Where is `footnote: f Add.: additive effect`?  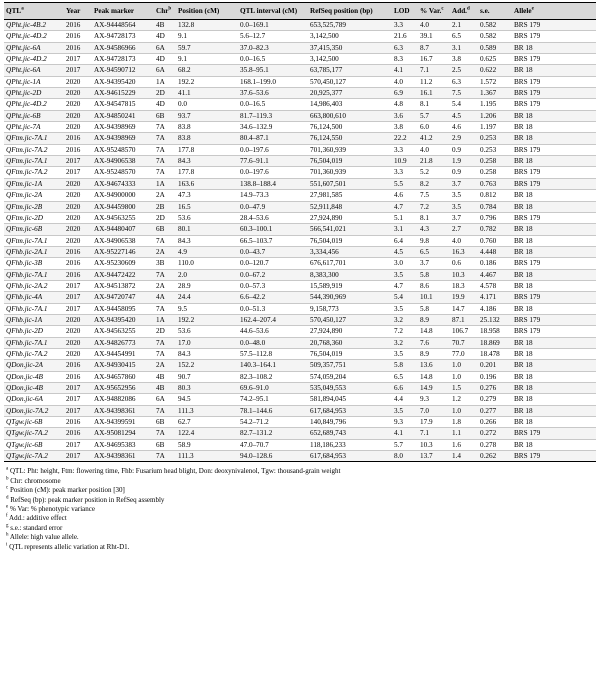
footnote: f Add.: additive effect is located at coordinates (301, 518).